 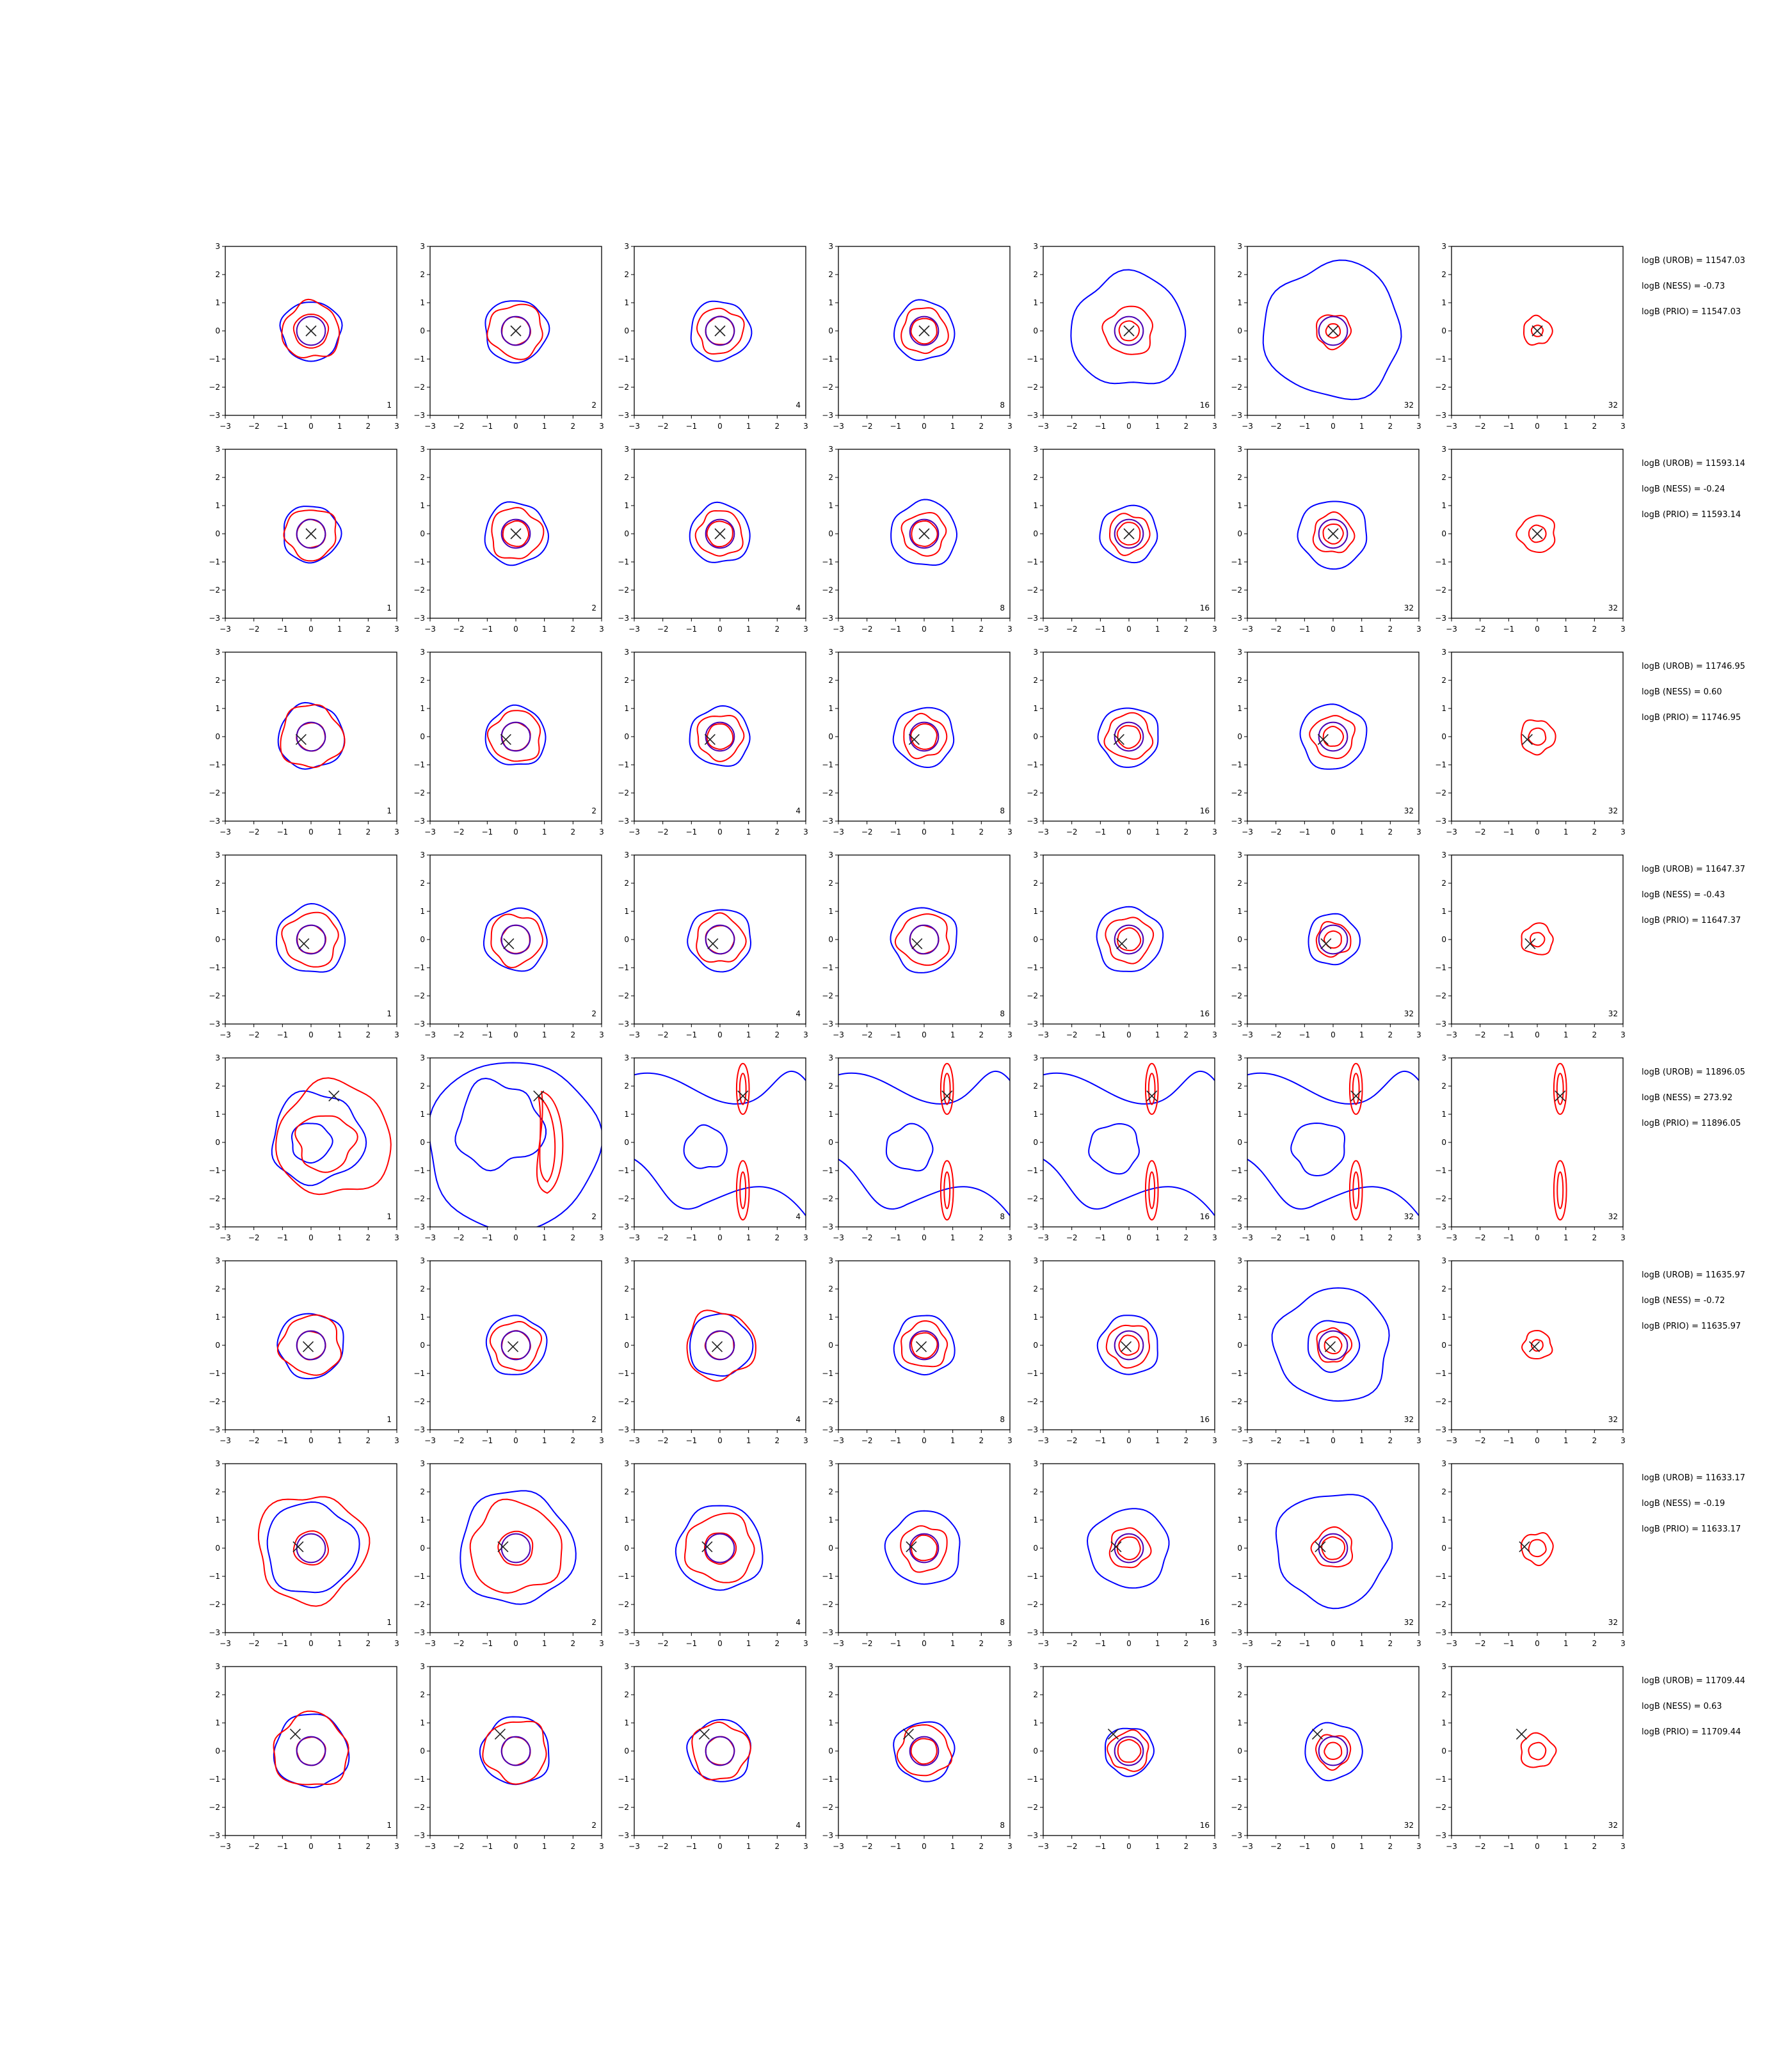 I want to click on contour-panel: −3 −3 −2 −2 −1 −1 0 0 1 1 2 2 3 3 4, so click(x=713, y=1553).